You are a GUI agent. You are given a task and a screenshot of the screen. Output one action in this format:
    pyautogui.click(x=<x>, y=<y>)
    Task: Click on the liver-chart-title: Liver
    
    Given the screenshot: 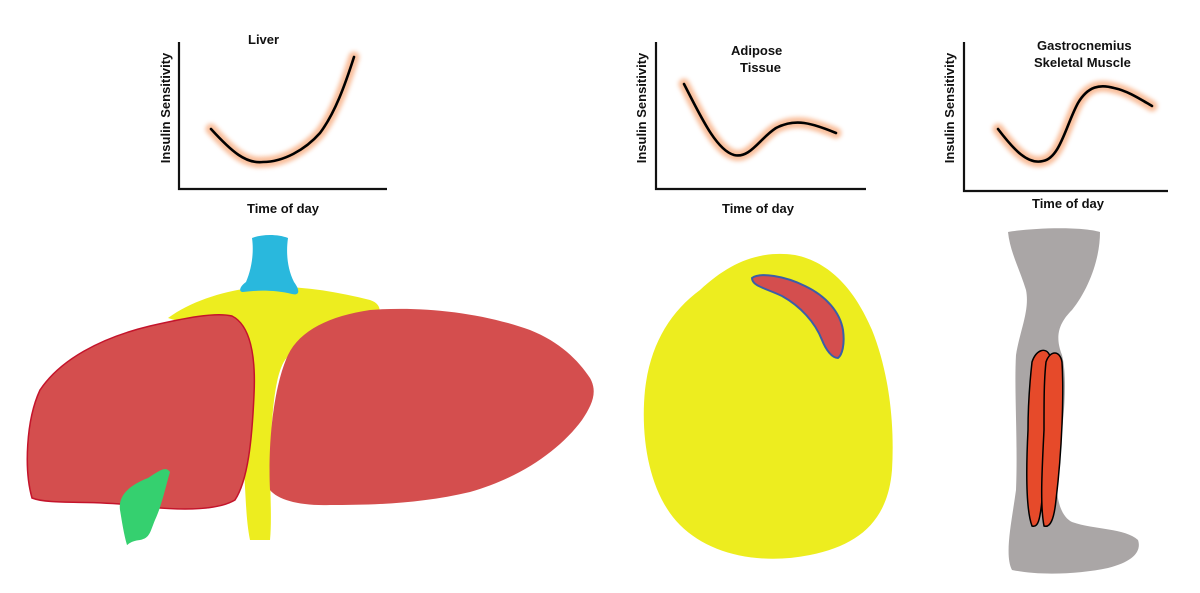 What is the action you would take?
    pyautogui.click(x=263, y=39)
    